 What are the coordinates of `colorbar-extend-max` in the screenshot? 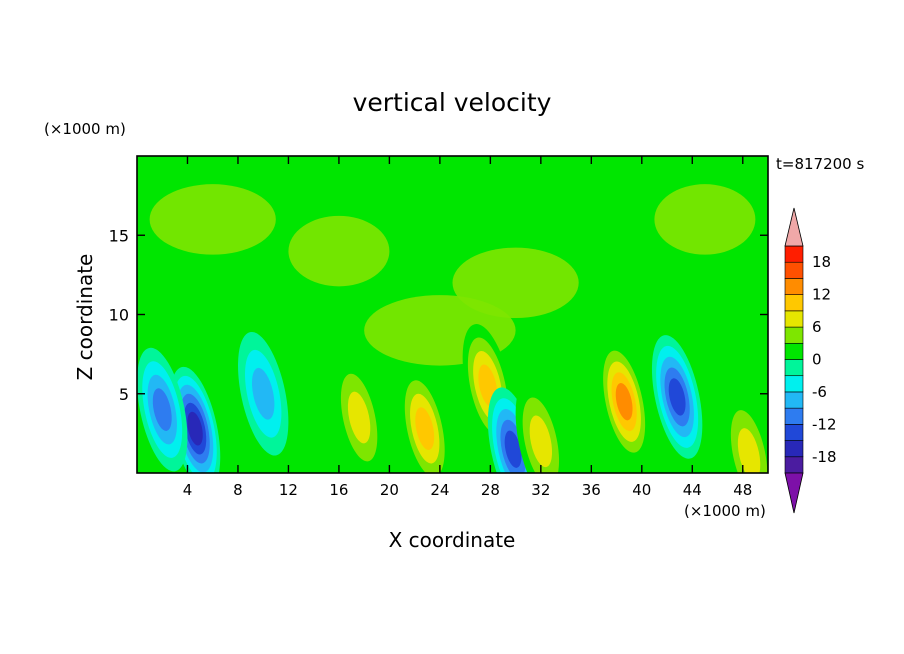 It's located at (794, 227).